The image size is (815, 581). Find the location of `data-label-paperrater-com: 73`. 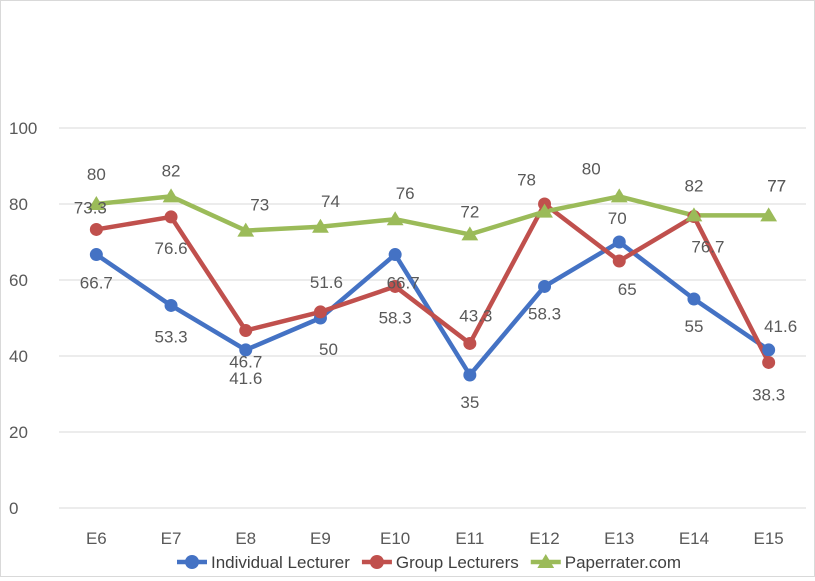

data-label-paperrater-com: 73 is located at coordinates (259, 205).